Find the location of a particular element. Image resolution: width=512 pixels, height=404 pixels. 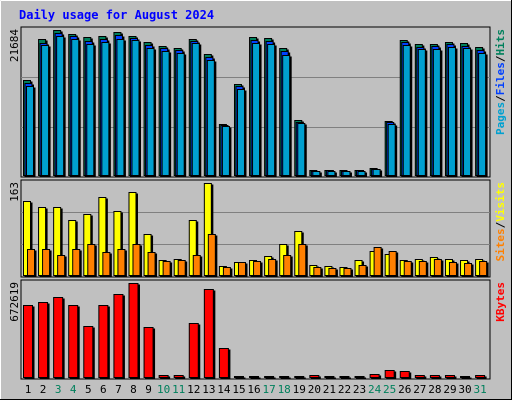

legend-sep2: / is located at coordinates (500, 58).